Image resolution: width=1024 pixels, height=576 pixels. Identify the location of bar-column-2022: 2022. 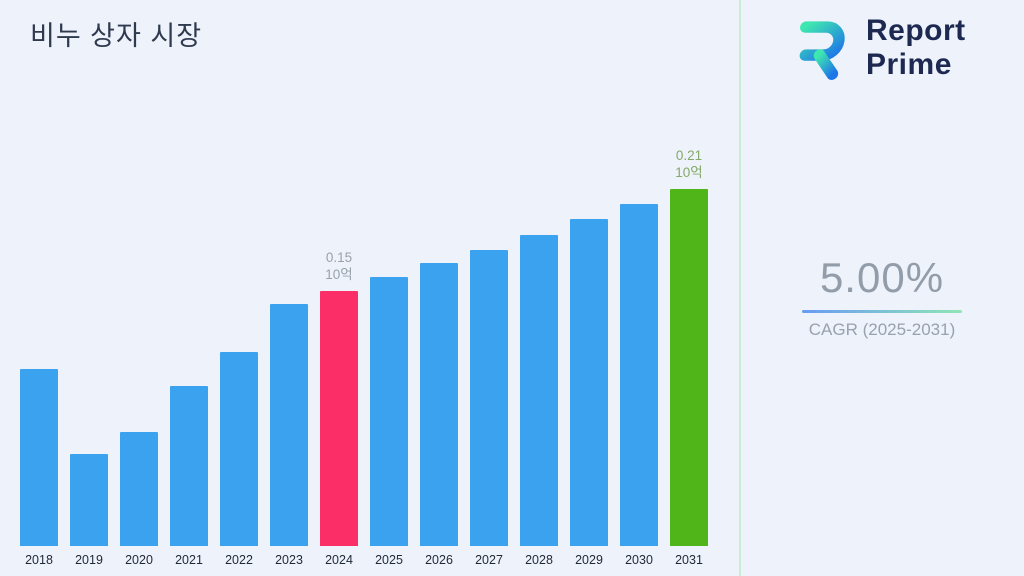
(239, 460).